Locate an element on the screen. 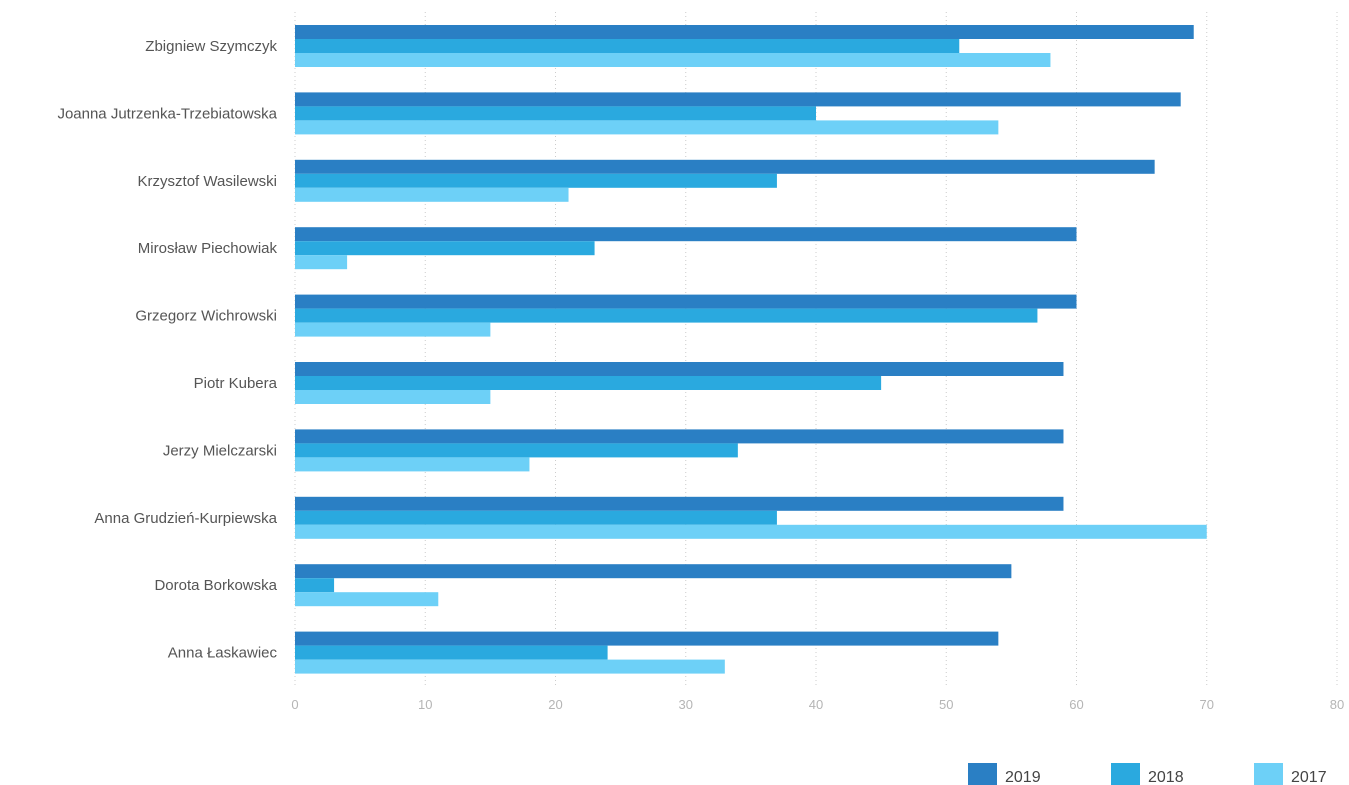  legend: 2019 2018 2017 is located at coordinates (1147, 774).